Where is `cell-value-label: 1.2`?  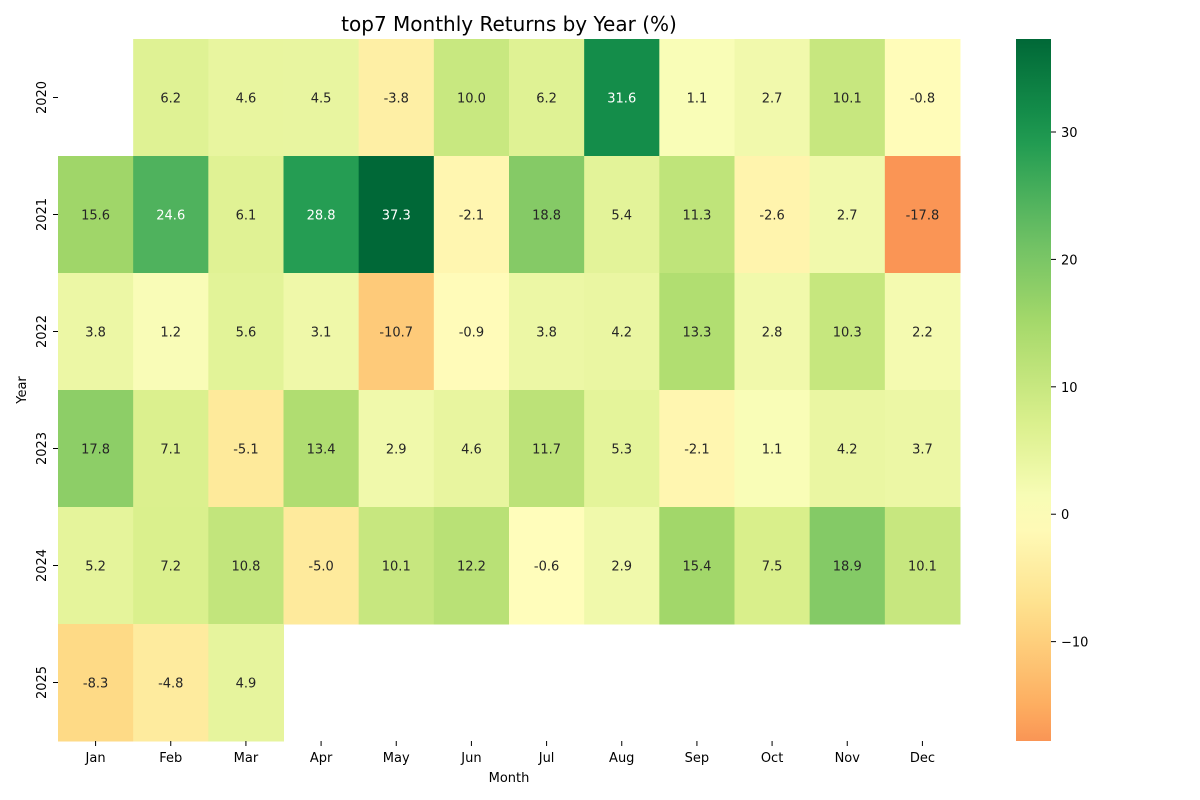
cell-value-label: 1.2 is located at coordinates (170, 333).